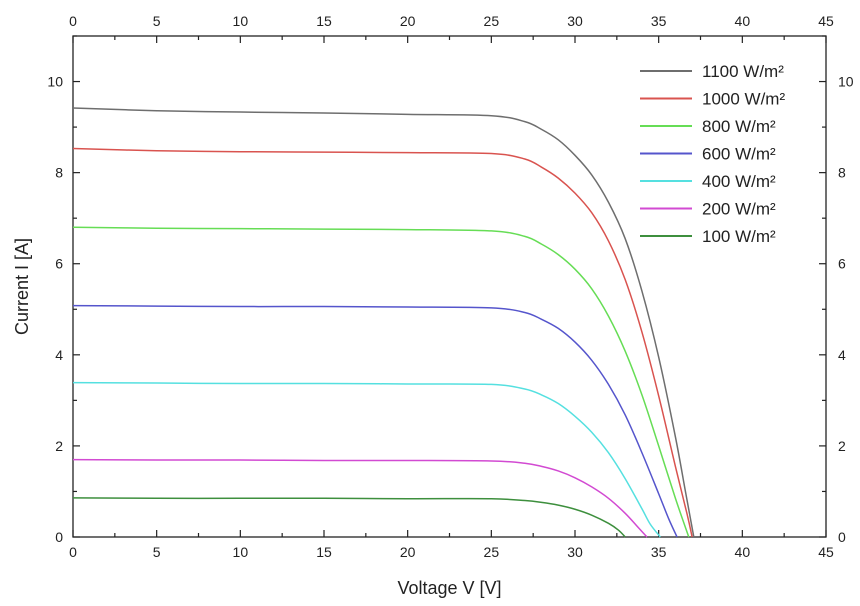  I want to click on legend-label-3: 600 W/m², so click(739, 154).